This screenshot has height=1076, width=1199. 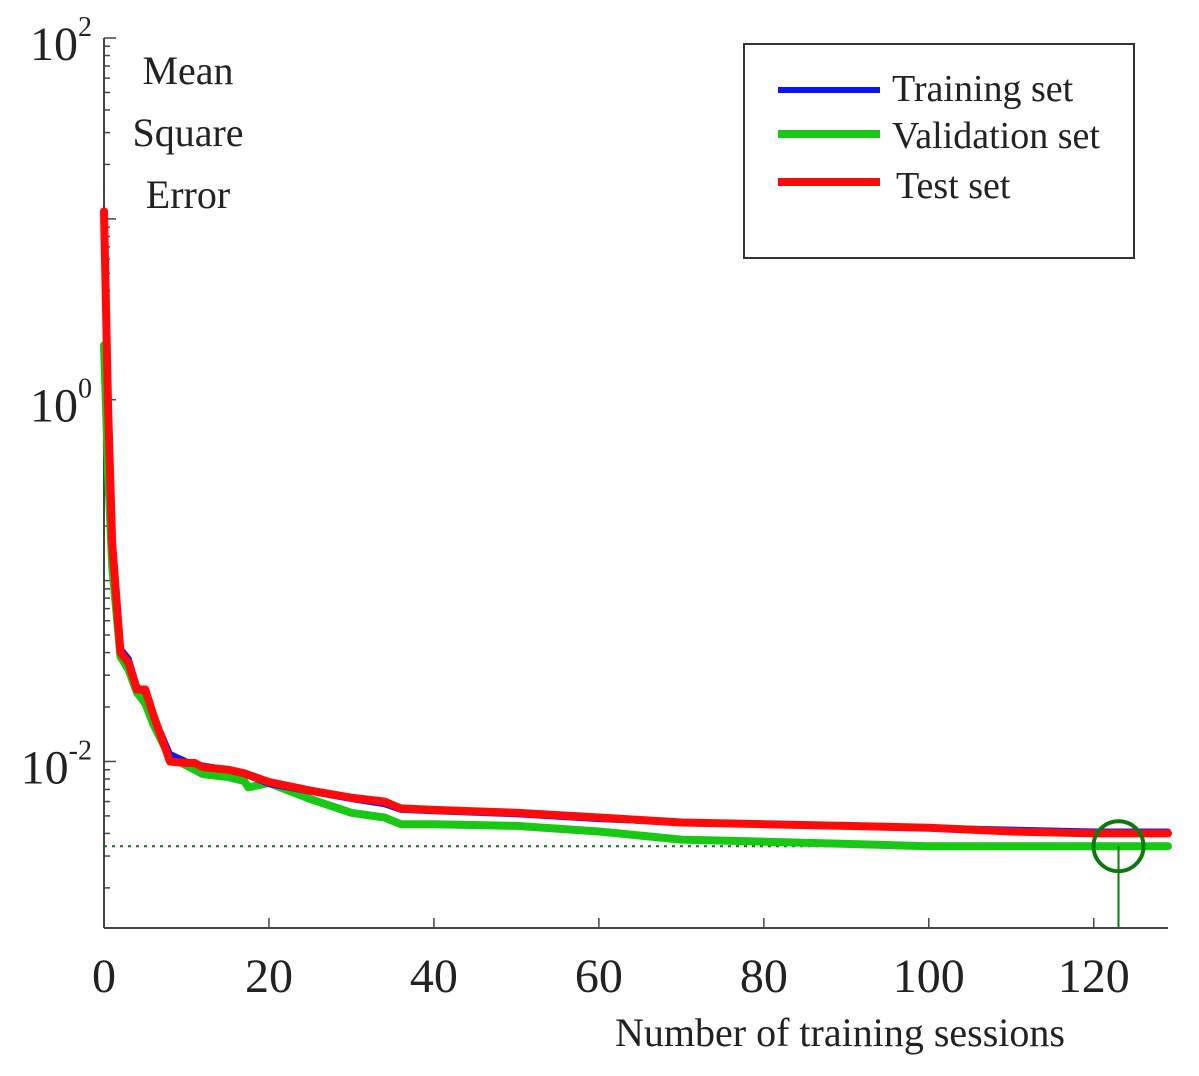 What do you see at coordinates (840, 1032) in the screenshot?
I see `x-axis-label: Number of training sessions` at bounding box center [840, 1032].